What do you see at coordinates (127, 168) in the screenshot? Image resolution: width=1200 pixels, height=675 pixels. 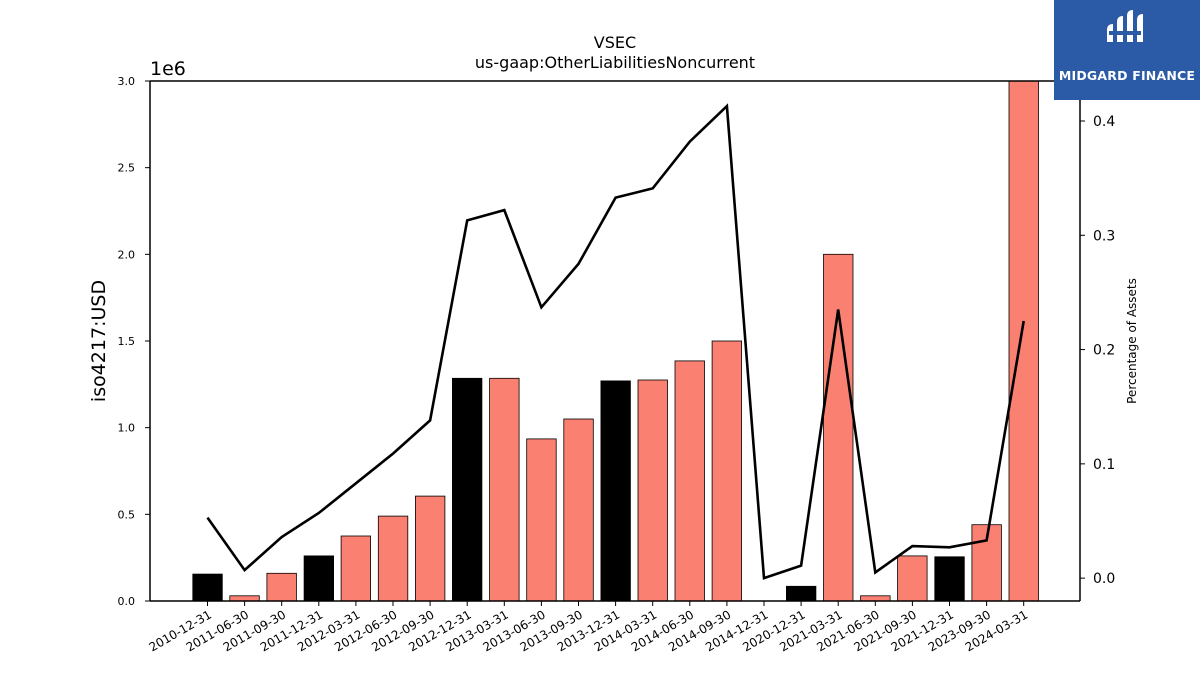 I see `y-tick-label: 2.5` at bounding box center [127, 168].